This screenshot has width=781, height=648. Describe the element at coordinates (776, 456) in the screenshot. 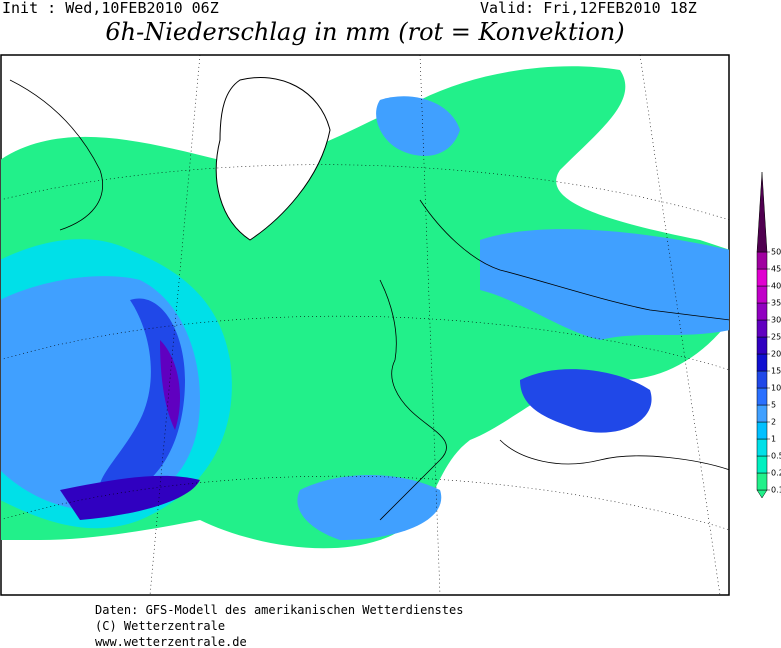

I see `colorbar-label: 0.5` at that location.